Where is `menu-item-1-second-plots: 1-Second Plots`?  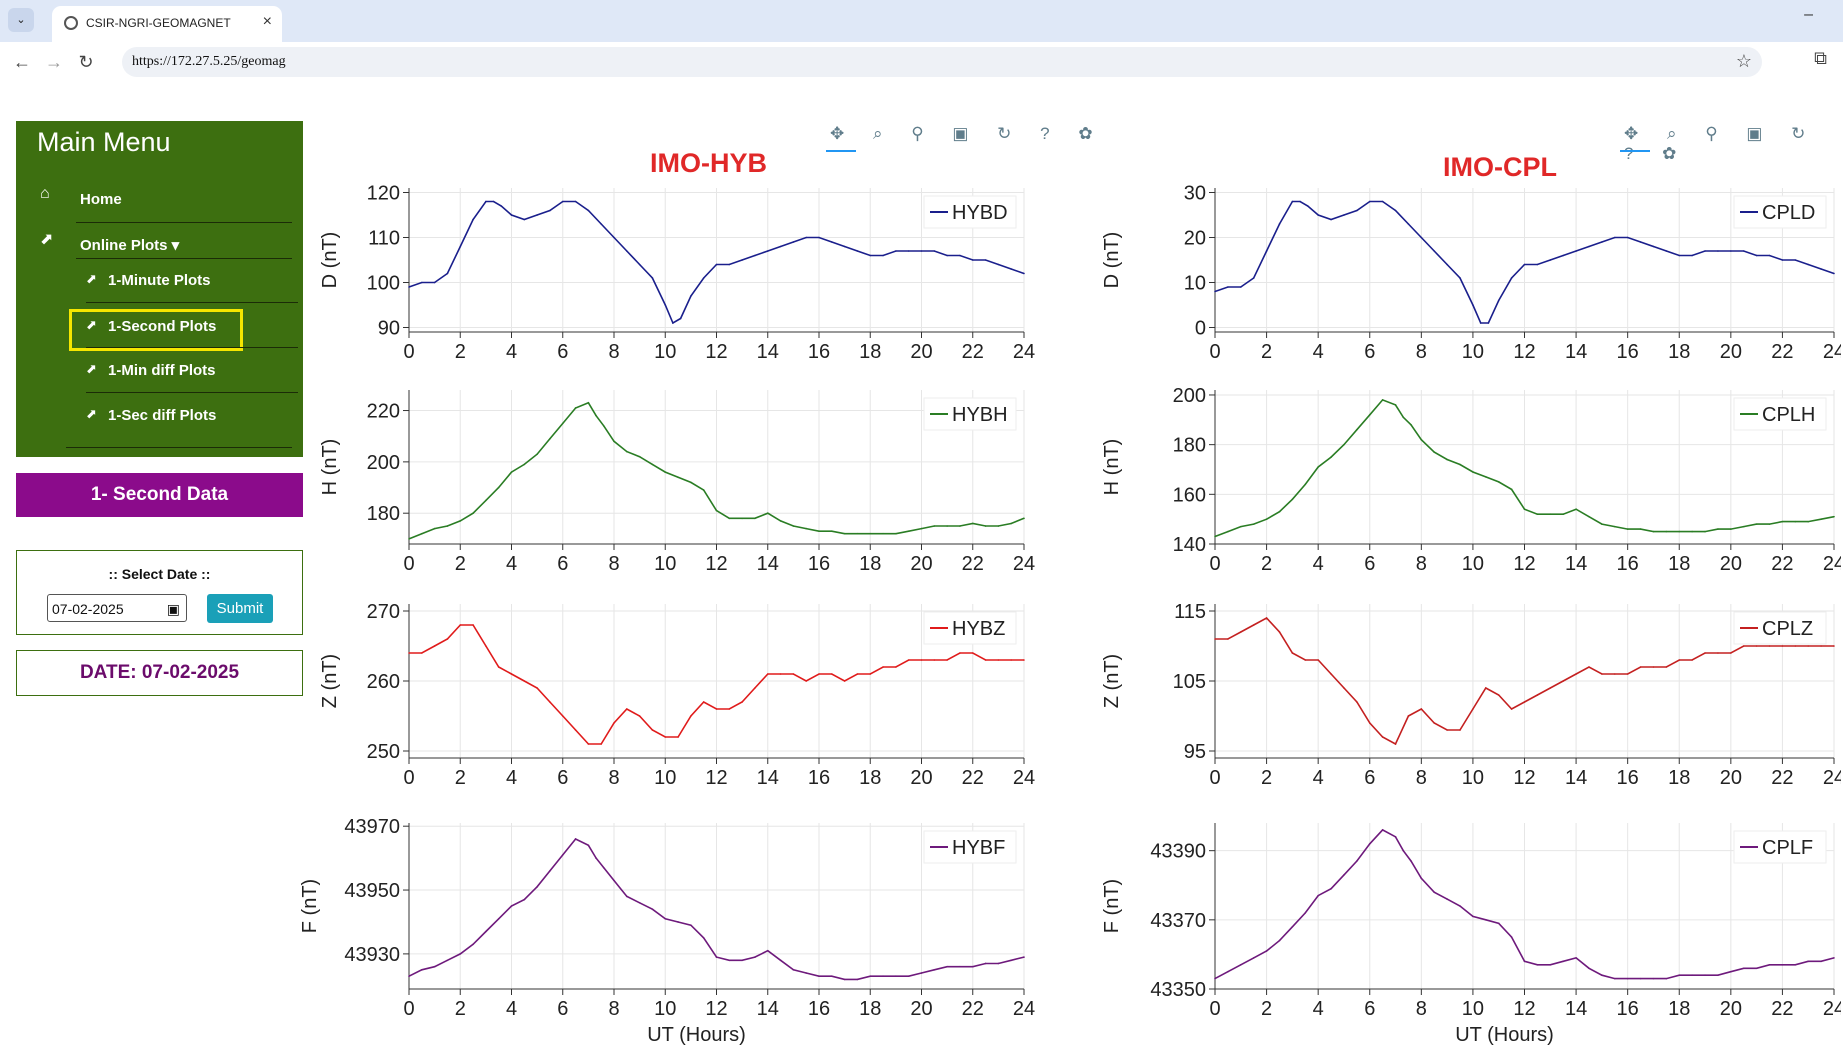
menu-item-1-second-plots: 1-Second Plots is located at coordinates (162, 326).